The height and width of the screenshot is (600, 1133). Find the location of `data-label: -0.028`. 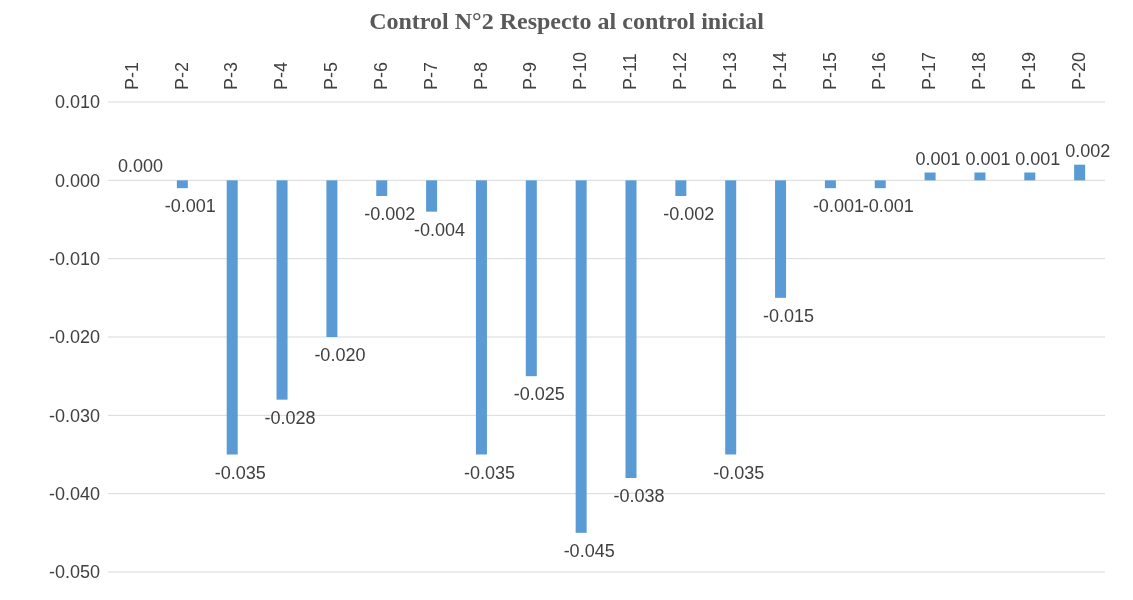

data-label: -0.028 is located at coordinates (290, 417).